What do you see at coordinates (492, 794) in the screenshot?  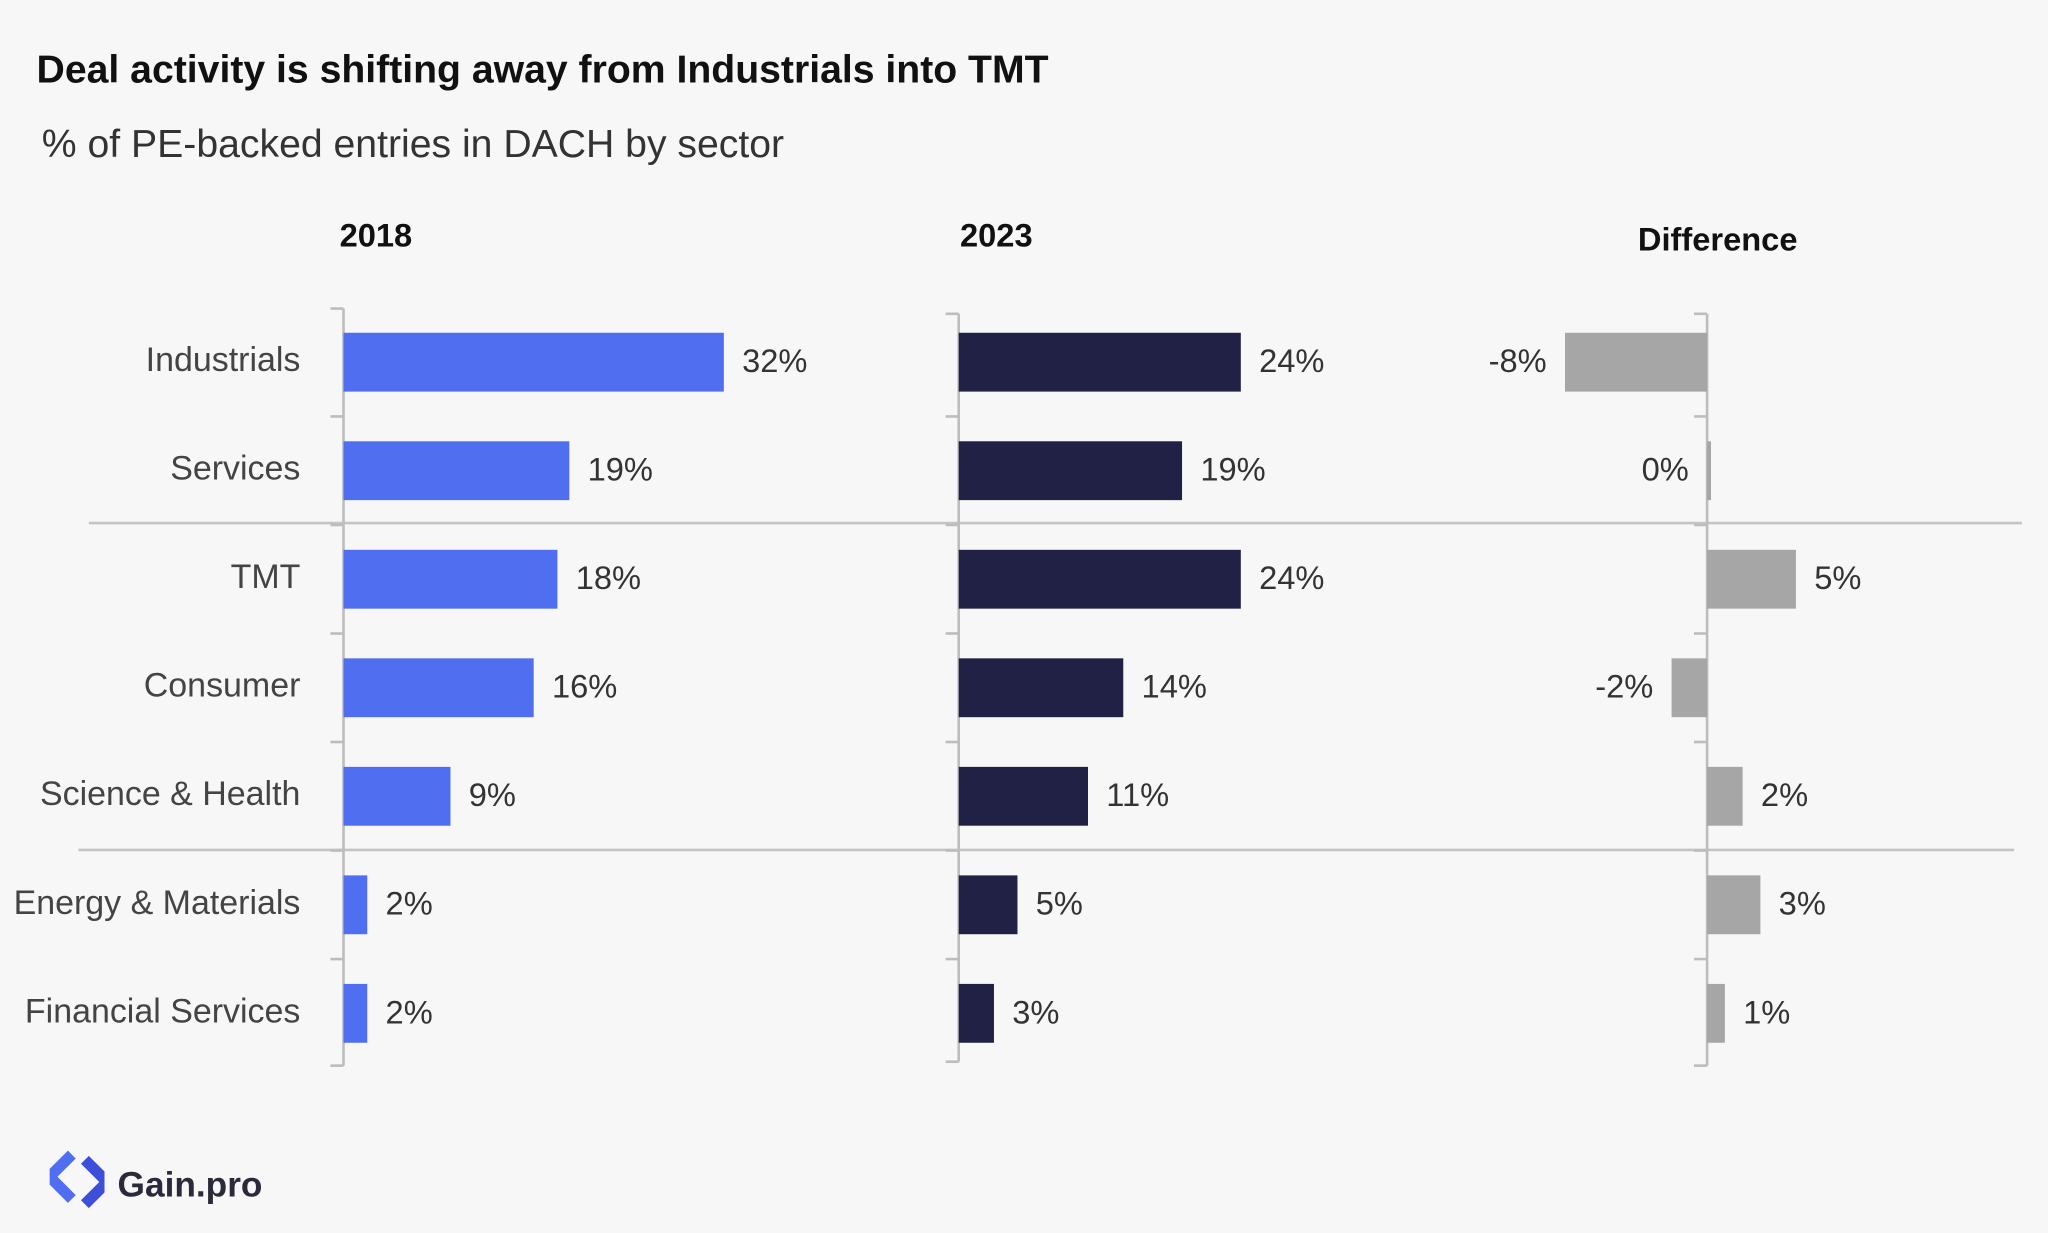 I see `value-label: 9%` at bounding box center [492, 794].